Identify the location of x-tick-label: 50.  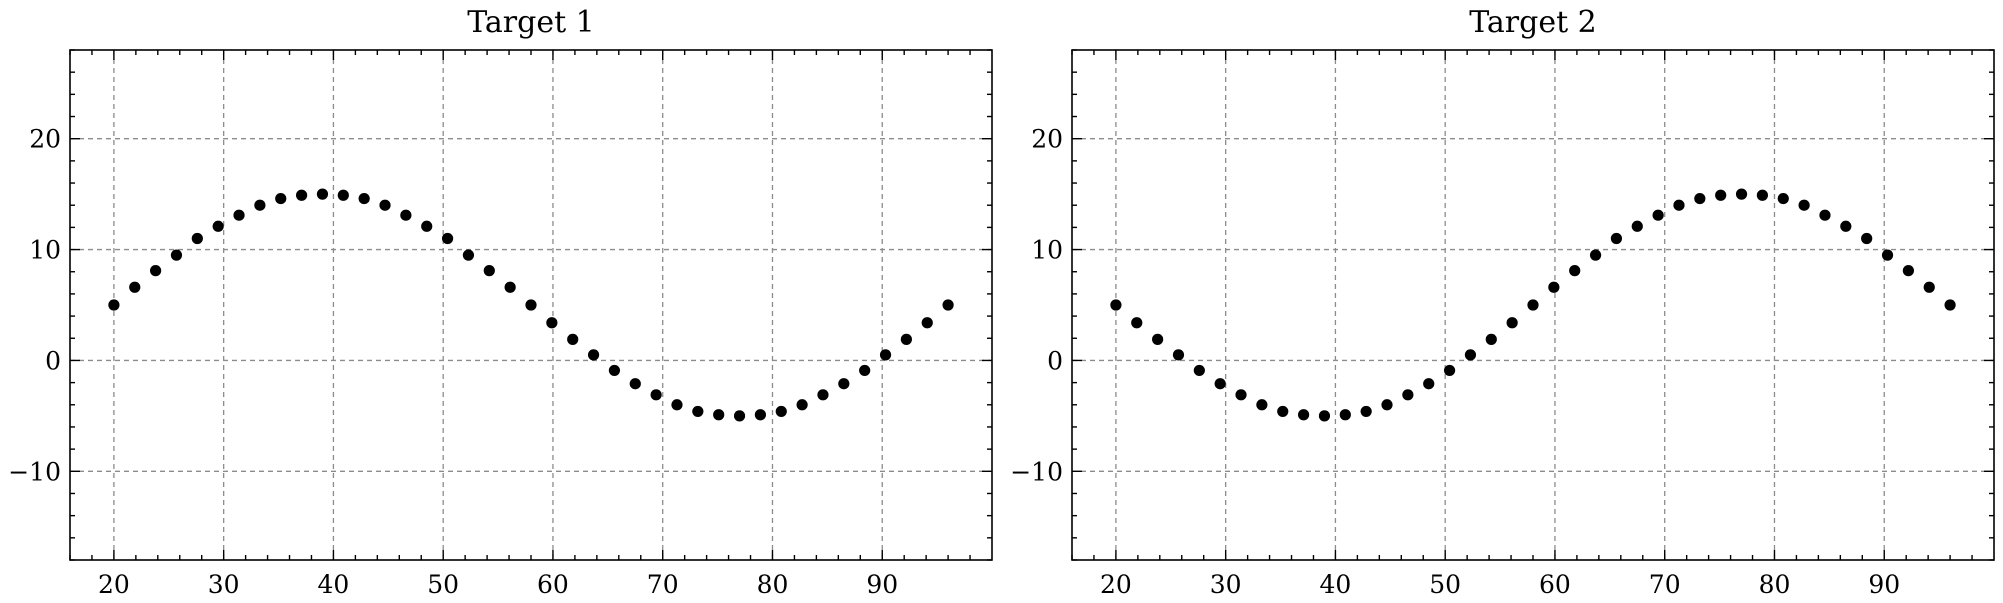
(443, 584).